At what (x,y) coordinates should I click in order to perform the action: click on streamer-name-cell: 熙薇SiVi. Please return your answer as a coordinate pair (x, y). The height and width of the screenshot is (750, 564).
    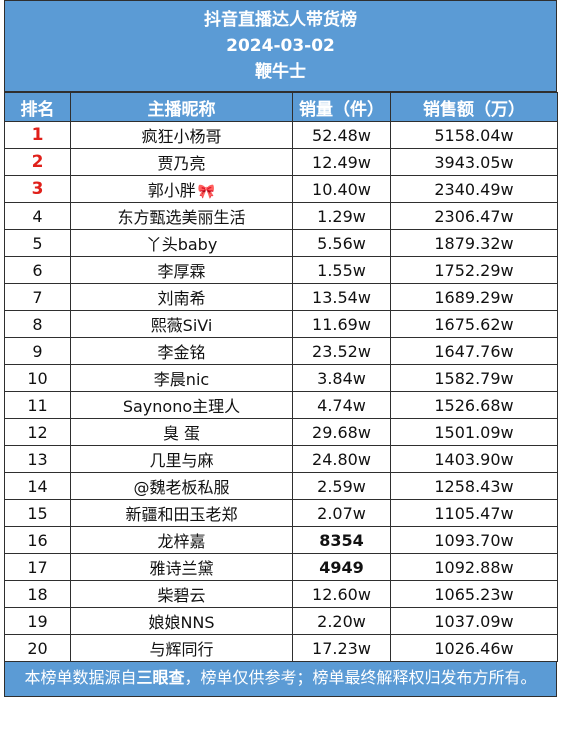
    Looking at the image, I should click on (181, 324).